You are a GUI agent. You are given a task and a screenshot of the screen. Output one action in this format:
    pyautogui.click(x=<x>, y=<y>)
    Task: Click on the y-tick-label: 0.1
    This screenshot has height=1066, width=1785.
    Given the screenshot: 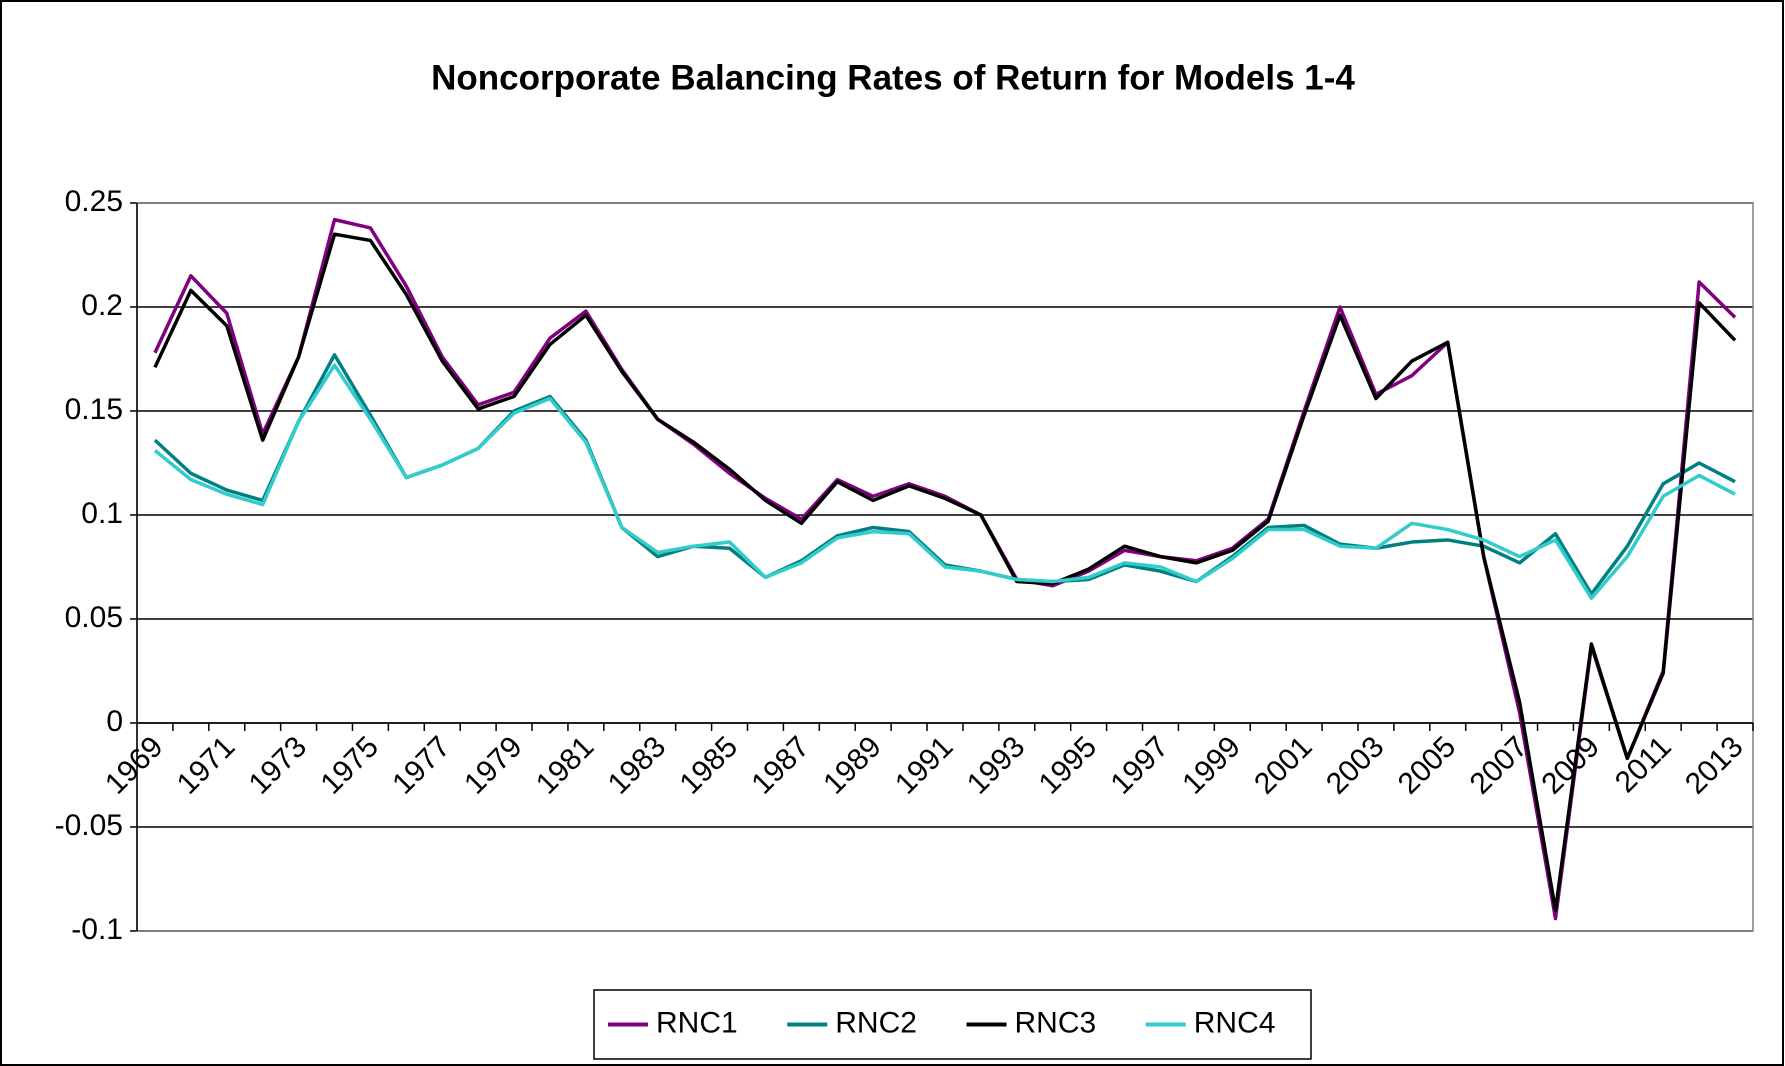 What is the action you would take?
    pyautogui.click(x=102, y=513)
    